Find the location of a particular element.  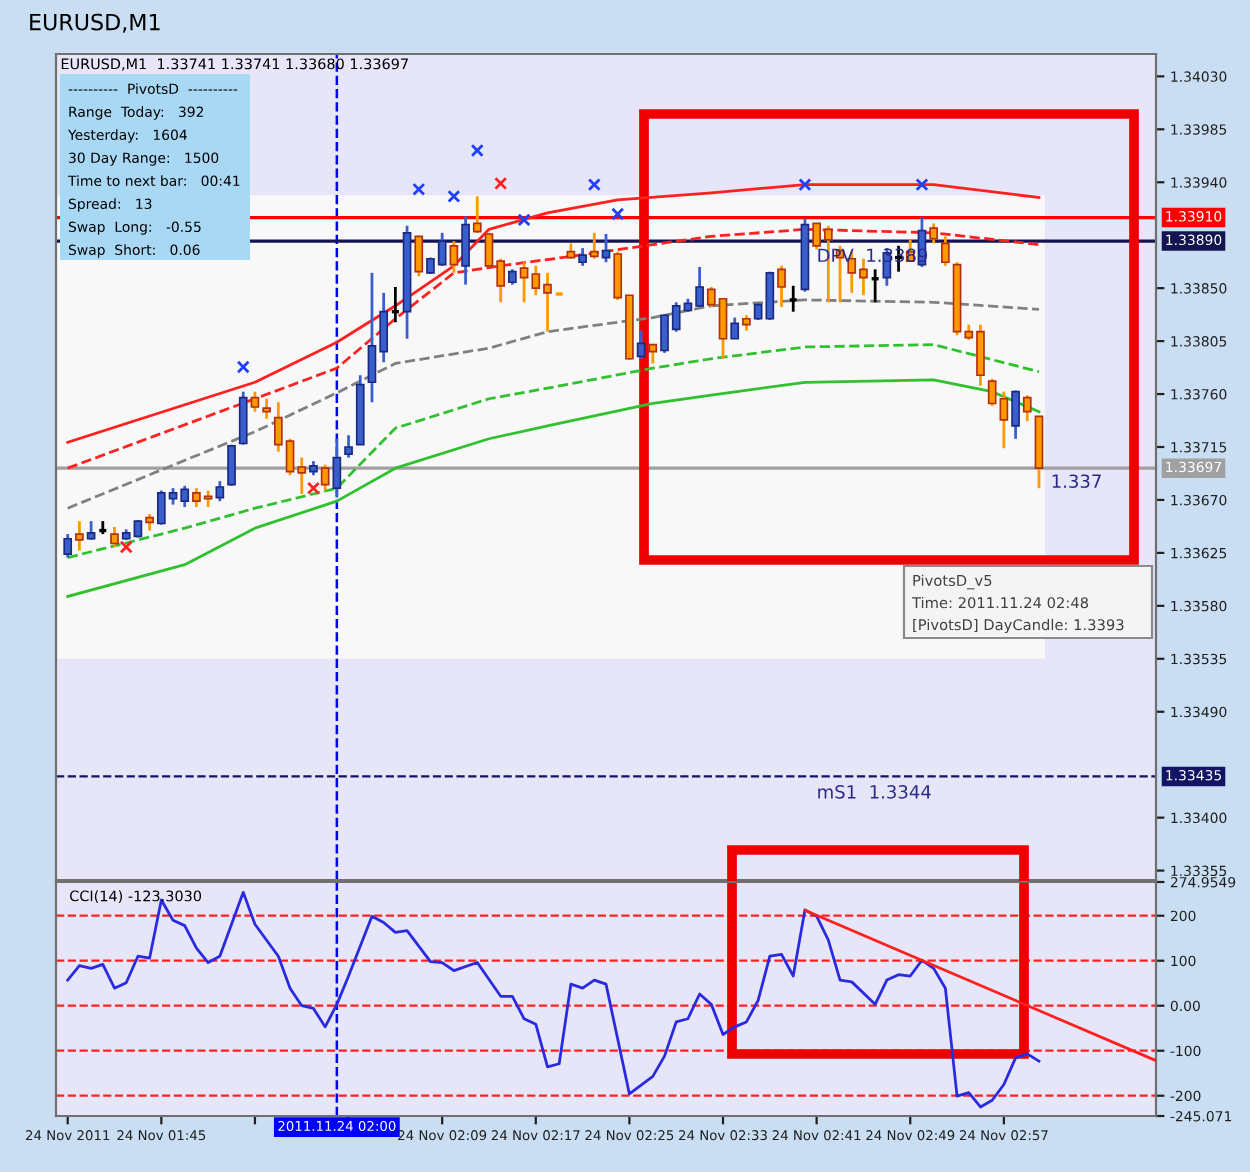

chart-title: EURUSD,M1 is located at coordinates (95, 23).